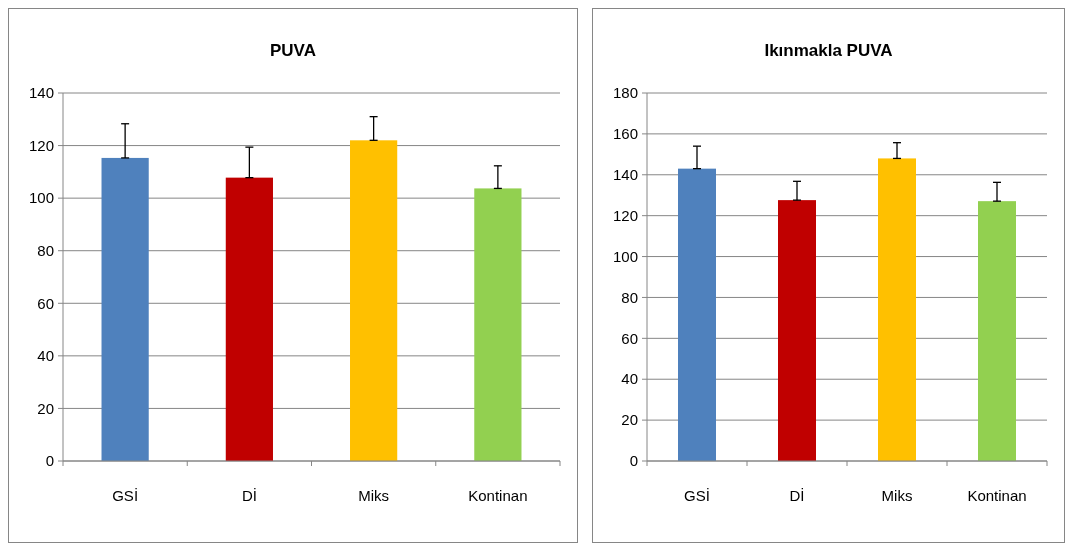  Describe the element at coordinates (828, 50) in the screenshot. I see `chart-title: Ikınmakla PUVA` at that location.